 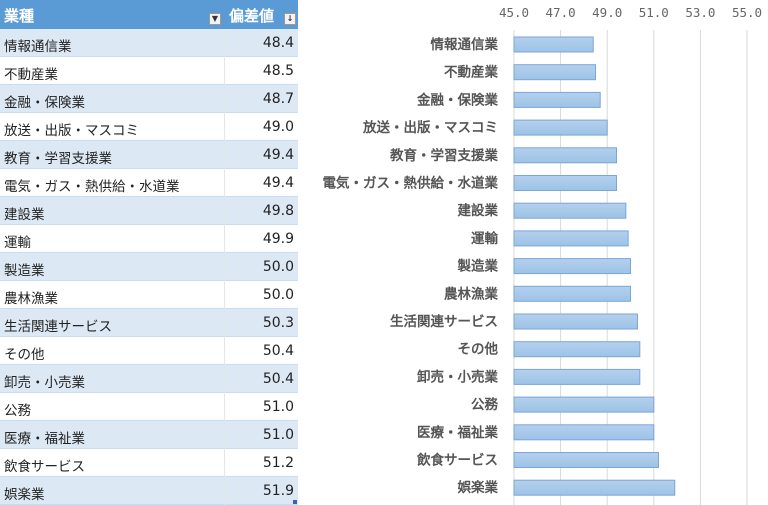 What do you see at coordinates (465, 44) in the screenshot?
I see `category-label: 情報通信業` at bounding box center [465, 44].